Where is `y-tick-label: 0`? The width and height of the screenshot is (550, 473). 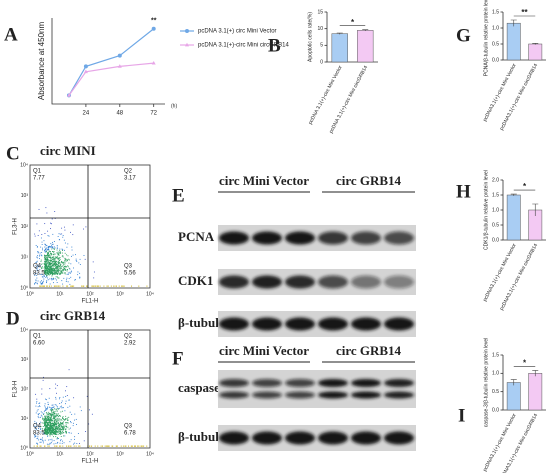
y-tick-label: 0 is located at coordinates (321, 62).